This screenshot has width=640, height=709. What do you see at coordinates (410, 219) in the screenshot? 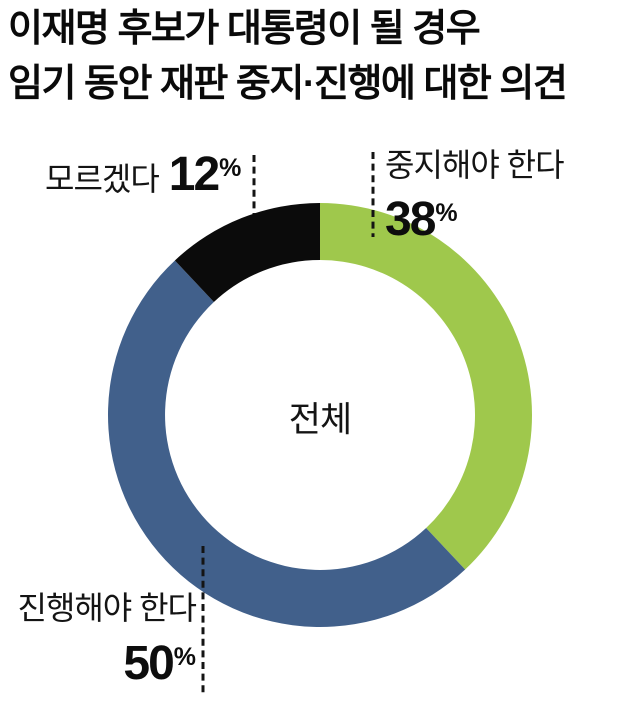
I see `label-stop-value: 38` at bounding box center [410, 219].